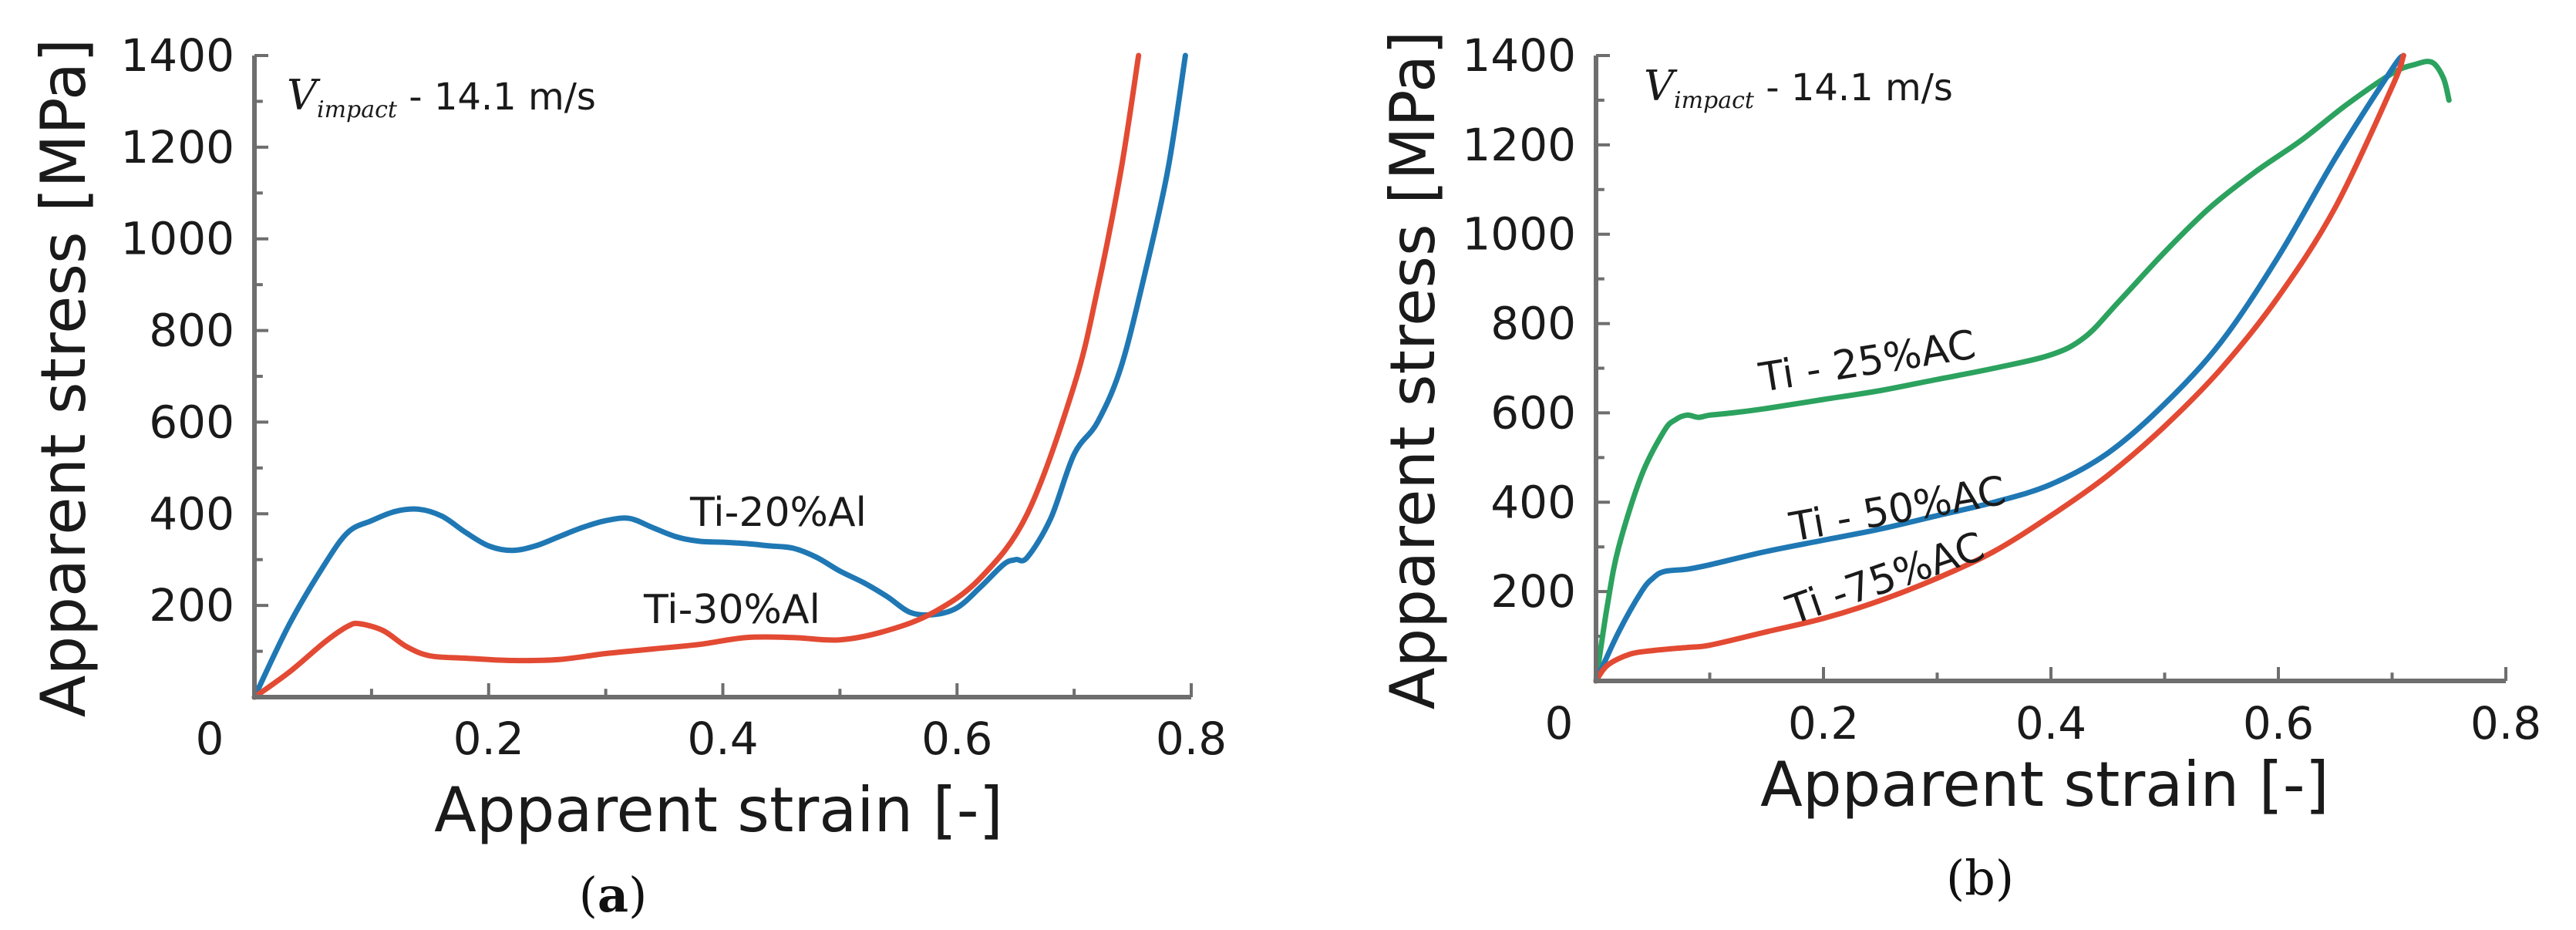 Image resolution: width=2576 pixels, height=930 pixels. What do you see at coordinates (957, 739) in the screenshot?
I see `panel-a-x-tick-label-3: 0.6` at bounding box center [957, 739].